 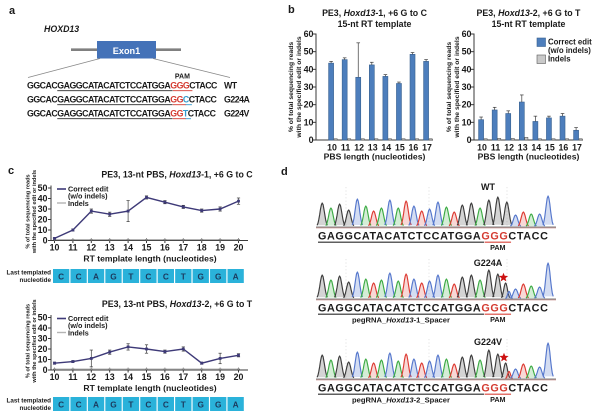 I want to click on svg-text: c, so click(x=11, y=171).